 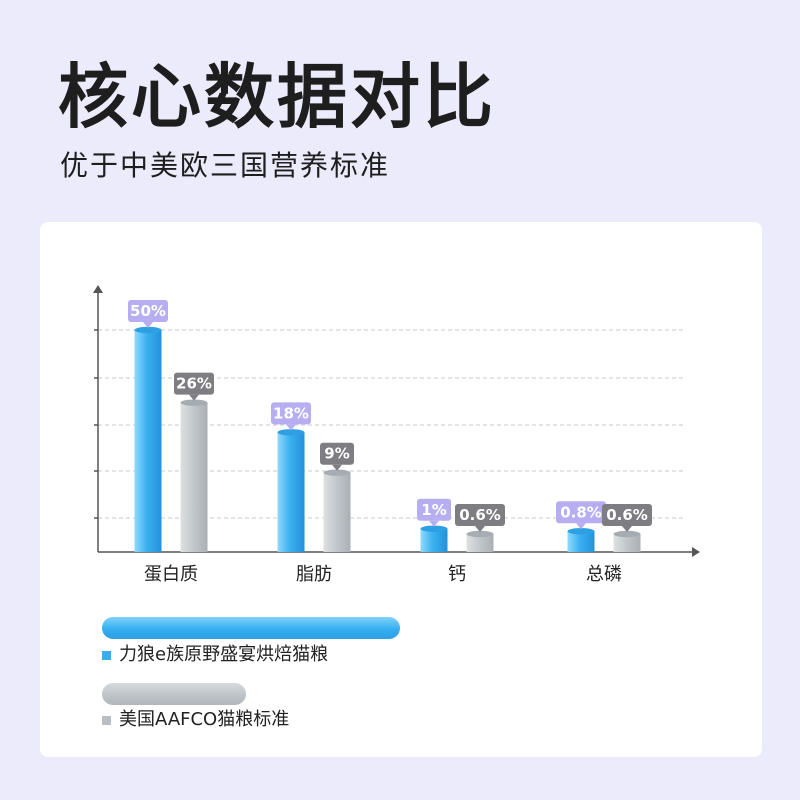 I want to click on x-axis-arrow, so click(x=696, y=552).